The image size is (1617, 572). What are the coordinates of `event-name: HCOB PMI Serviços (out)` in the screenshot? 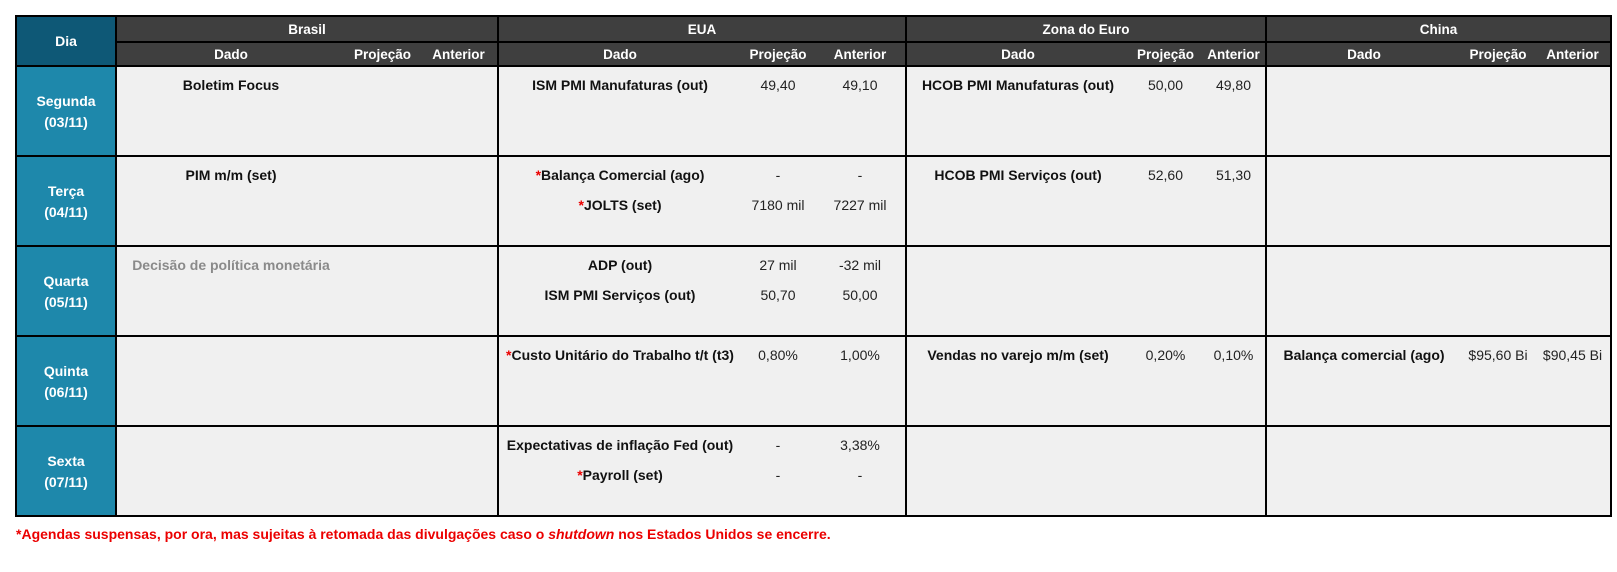 It's located at (1018, 175).